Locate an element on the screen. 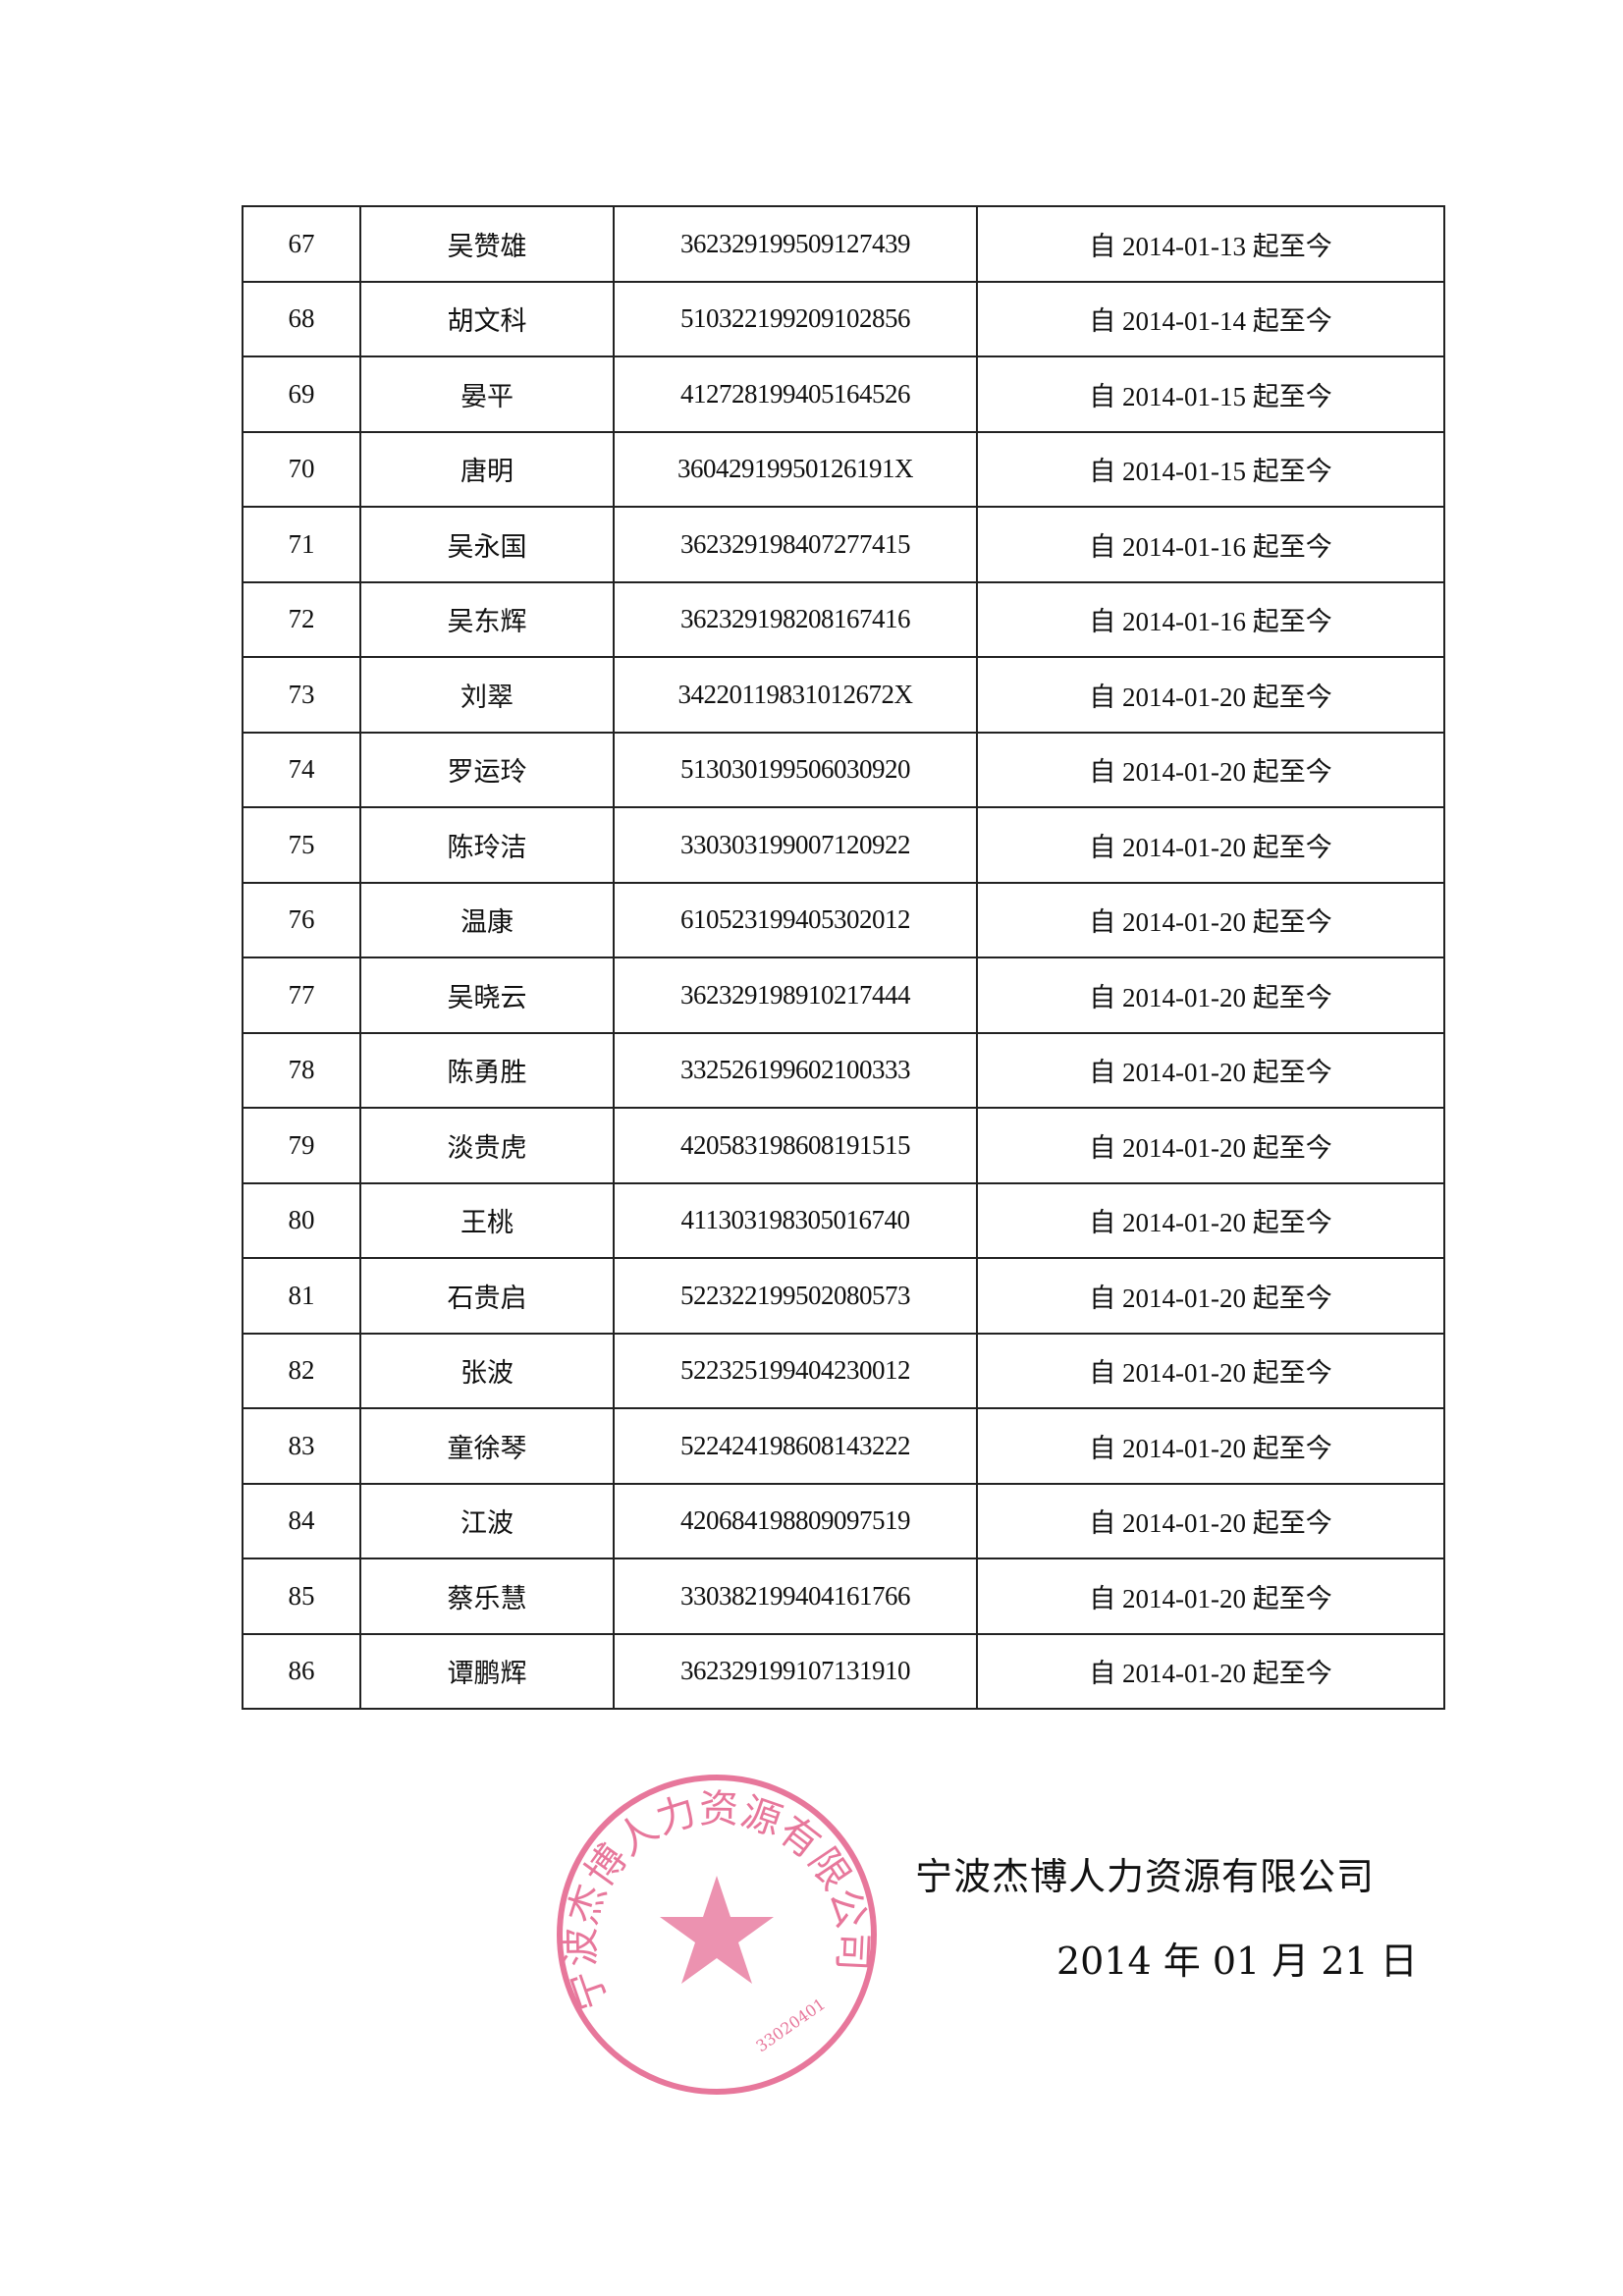  table-row: 77 吴晓云 362329198910217444 自 2014-01-20 起至今 is located at coordinates (843, 995).